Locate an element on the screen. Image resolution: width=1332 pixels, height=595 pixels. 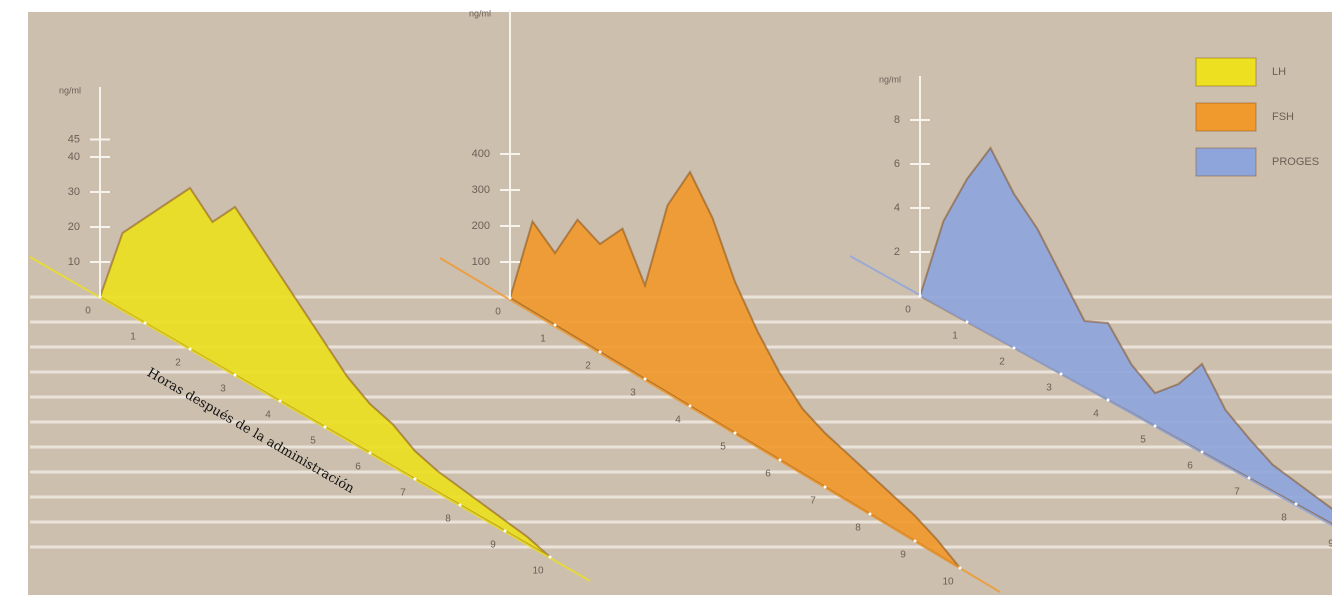
y-tick-label: 20 is located at coordinates (74, 227).